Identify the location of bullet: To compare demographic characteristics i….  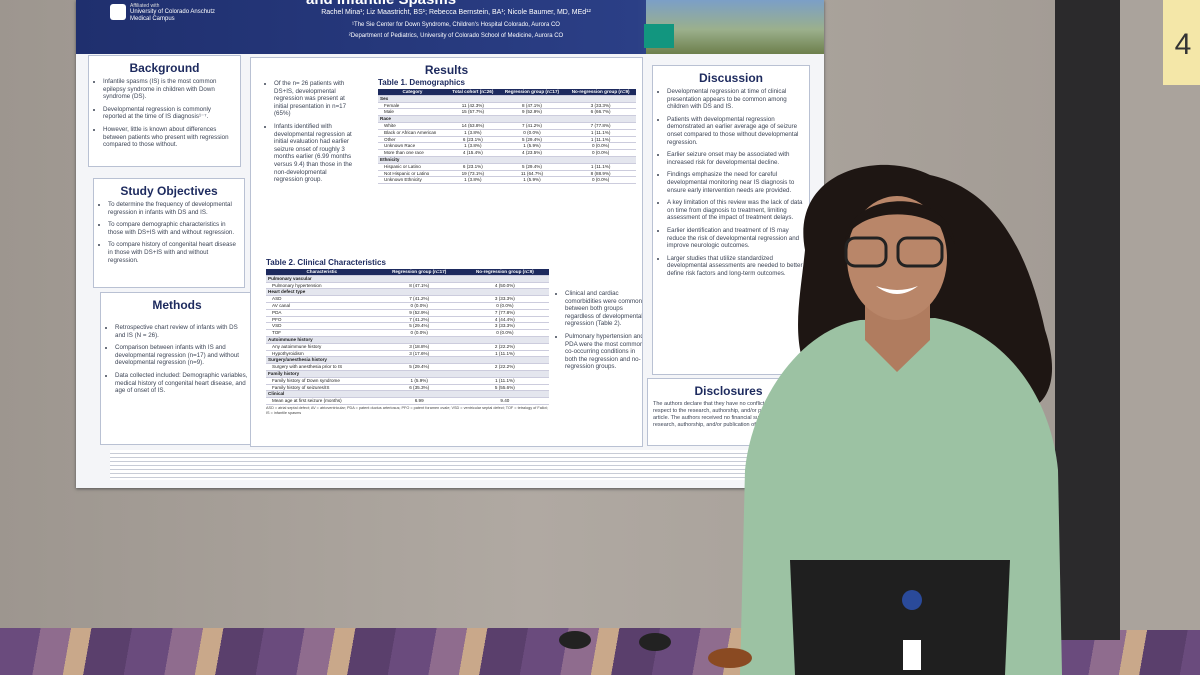
(173, 228).